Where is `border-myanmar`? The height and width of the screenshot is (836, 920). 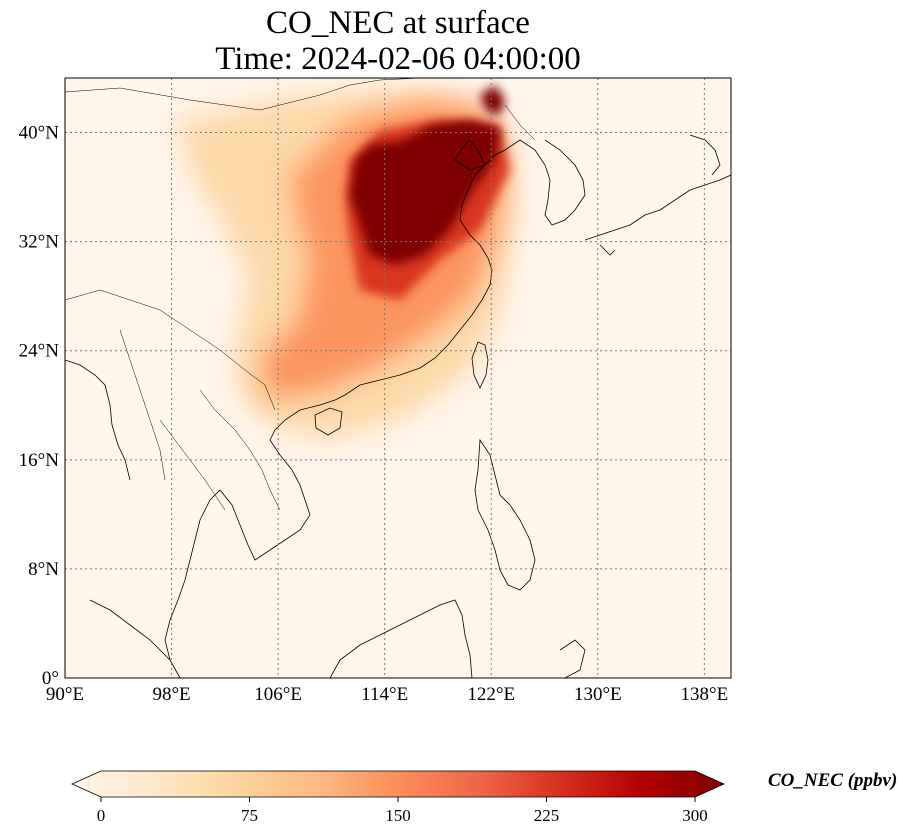 border-myanmar is located at coordinates (142, 405).